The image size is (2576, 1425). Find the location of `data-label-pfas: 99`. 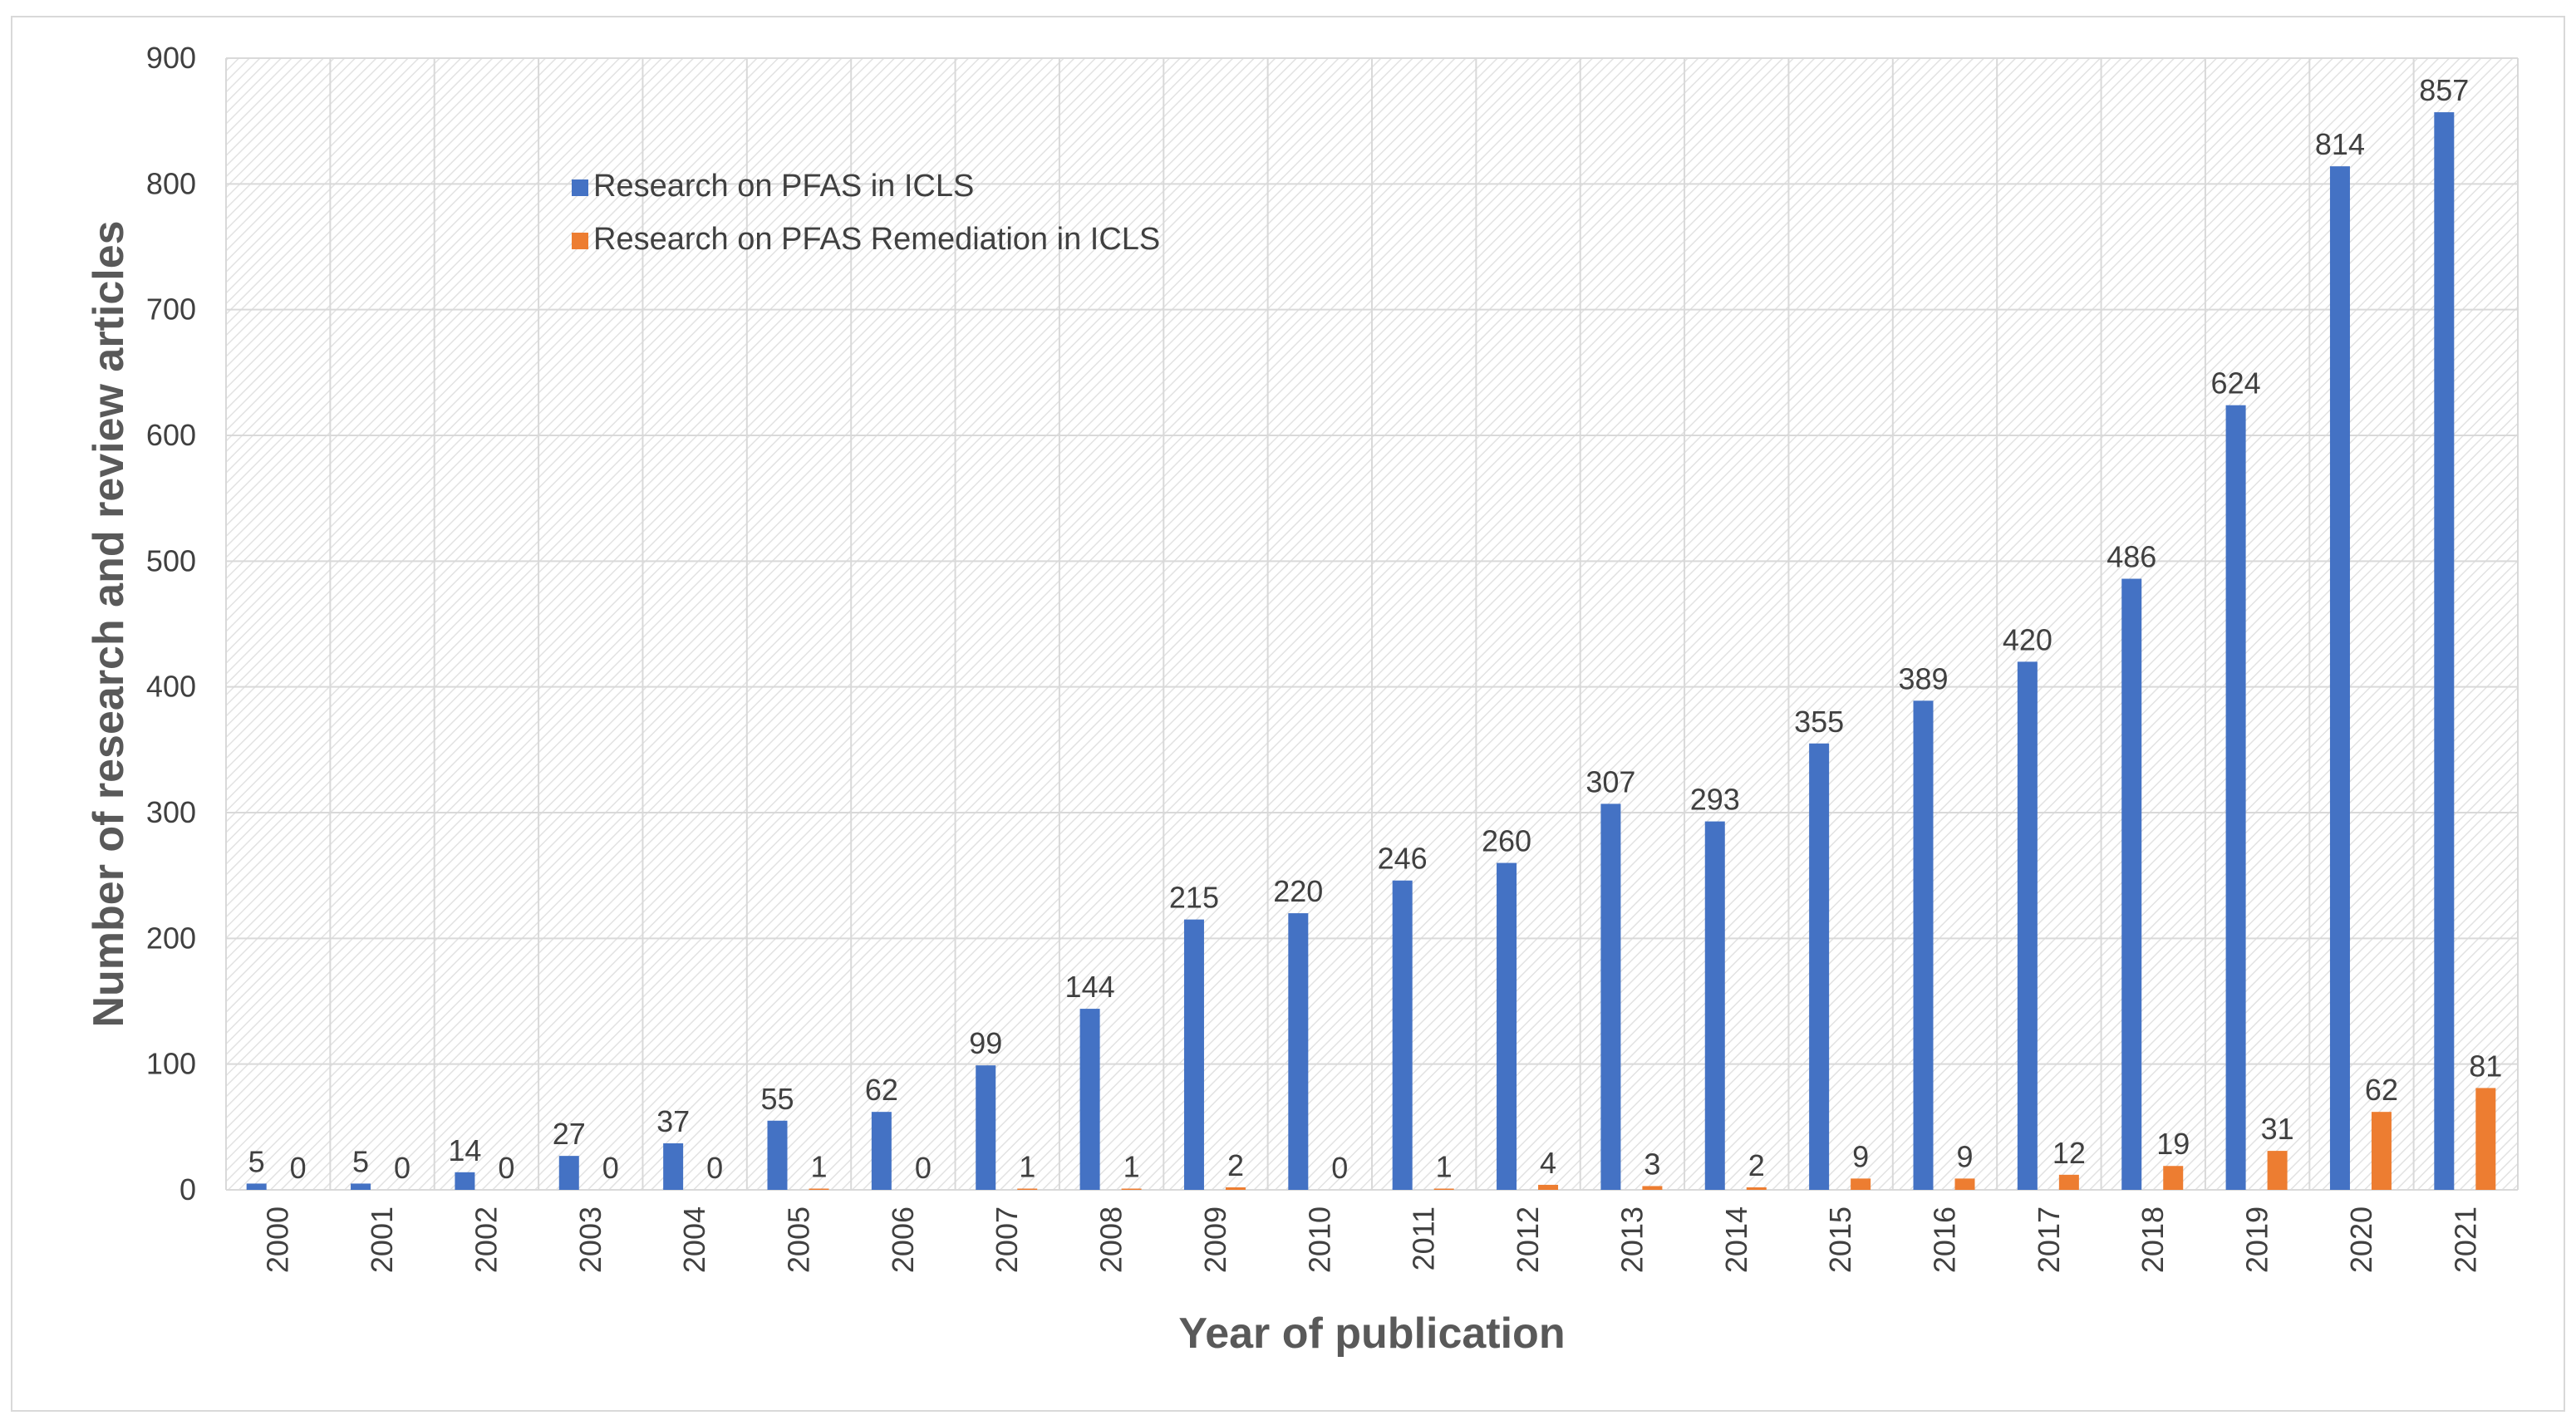

data-label-pfas: 99 is located at coordinates (985, 1043).